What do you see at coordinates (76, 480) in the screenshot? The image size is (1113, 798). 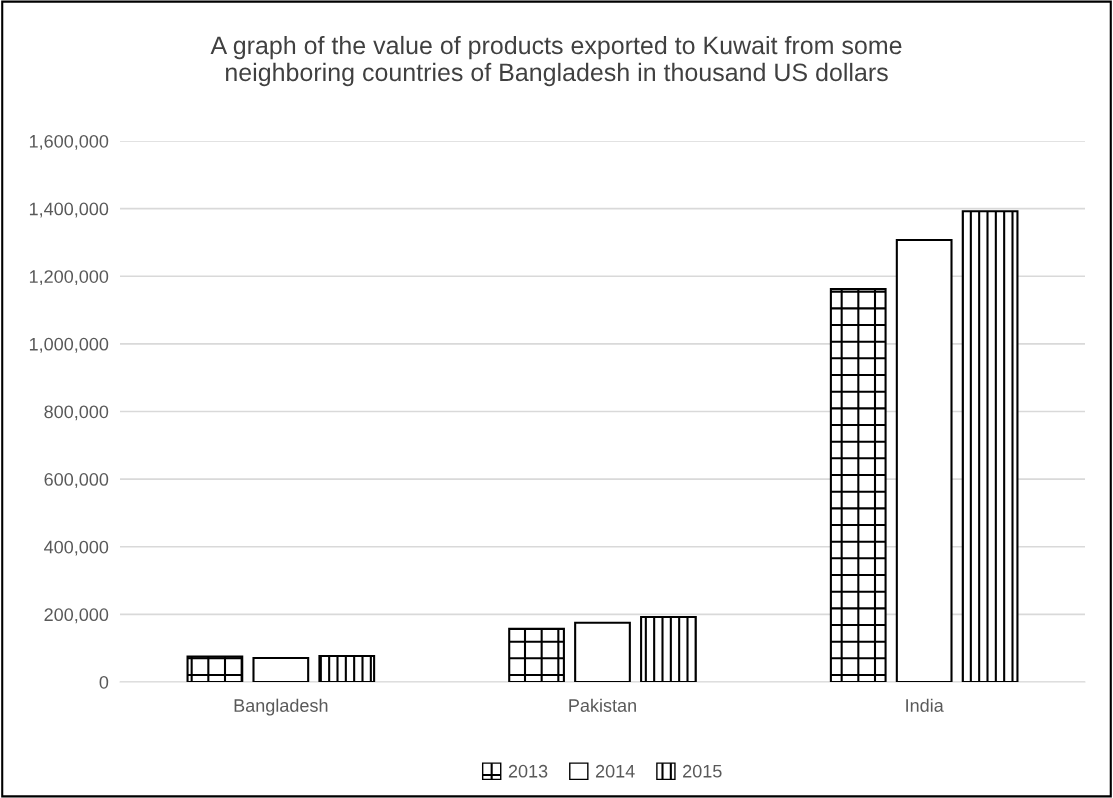 I see `y-tick-label: 600,000` at bounding box center [76, 480].